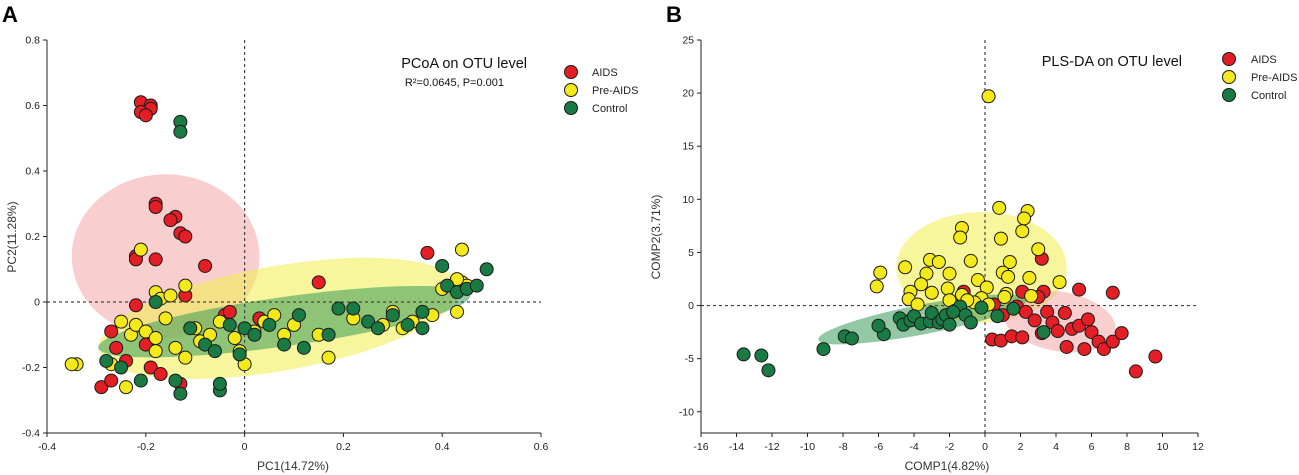 This screenshot has width=1299, height=475. Describe the element at coordinates (32, 41) in the screenshot. I see `y-tick-label: 0.8` at that location.